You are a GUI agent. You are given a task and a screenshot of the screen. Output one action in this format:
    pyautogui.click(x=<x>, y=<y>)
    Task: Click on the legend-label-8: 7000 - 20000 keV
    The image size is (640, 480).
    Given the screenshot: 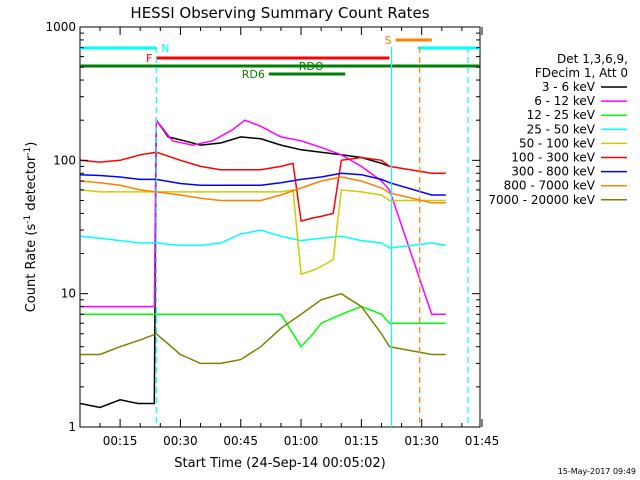 What is the action you would take?
    pyautogui.click(x=541, y=200)
    